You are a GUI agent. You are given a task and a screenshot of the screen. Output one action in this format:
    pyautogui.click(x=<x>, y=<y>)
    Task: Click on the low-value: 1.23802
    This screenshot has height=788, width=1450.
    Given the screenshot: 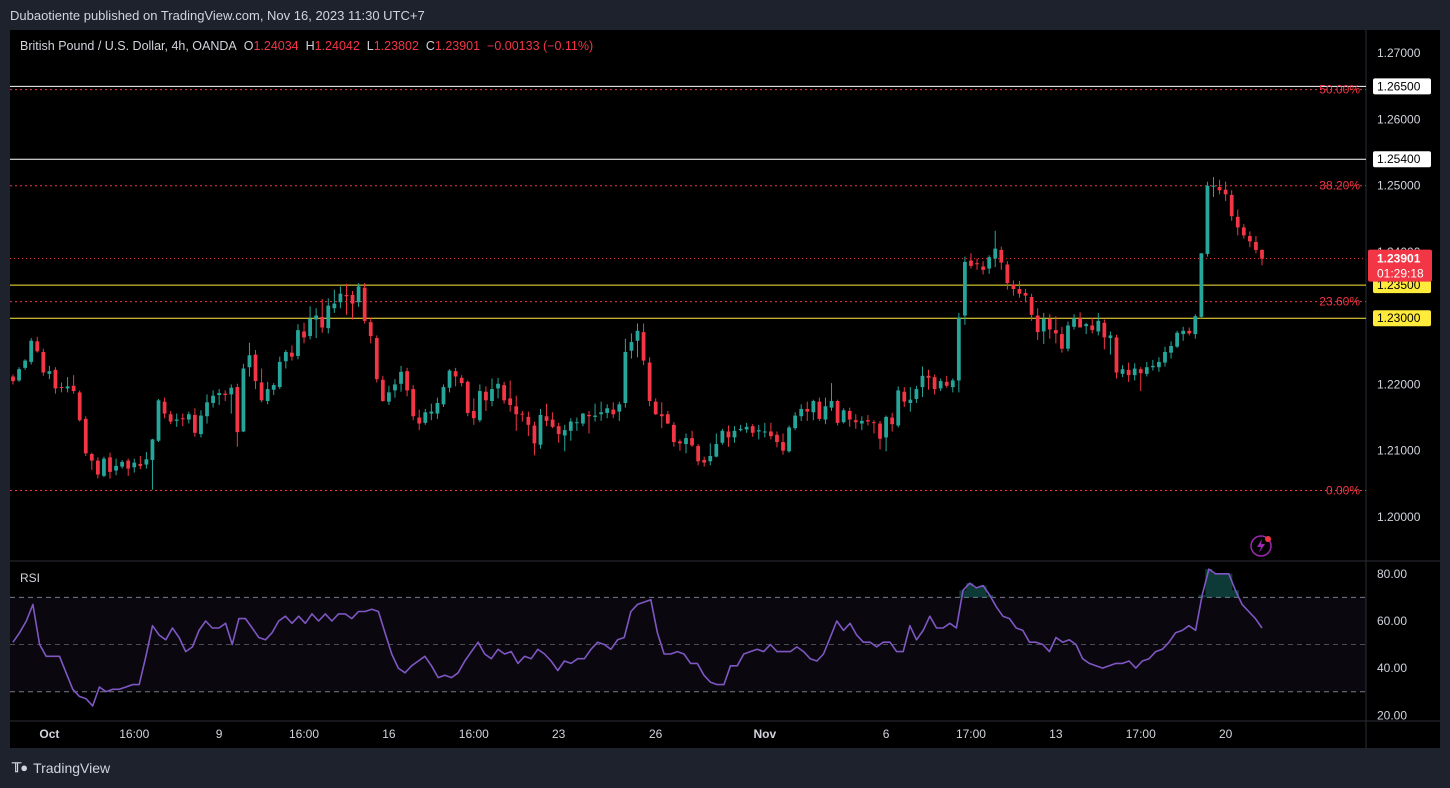 What is the action you would take?
    pyautogui.click(x=396, y=46)
    